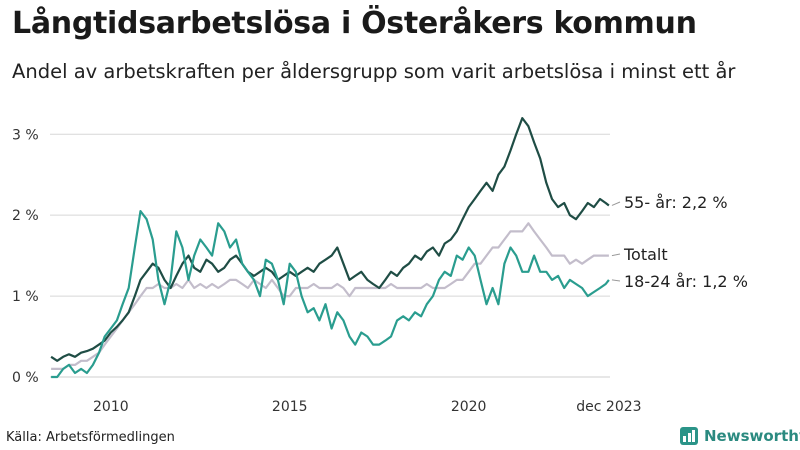 The height and width of the screenshot is (450, 800). What do you see at coordinates (354, 23) in the screenshot?
I see `chart-title: Långtidsarbetslösa i Österåkers kommun` at bounding box center [354, 23].